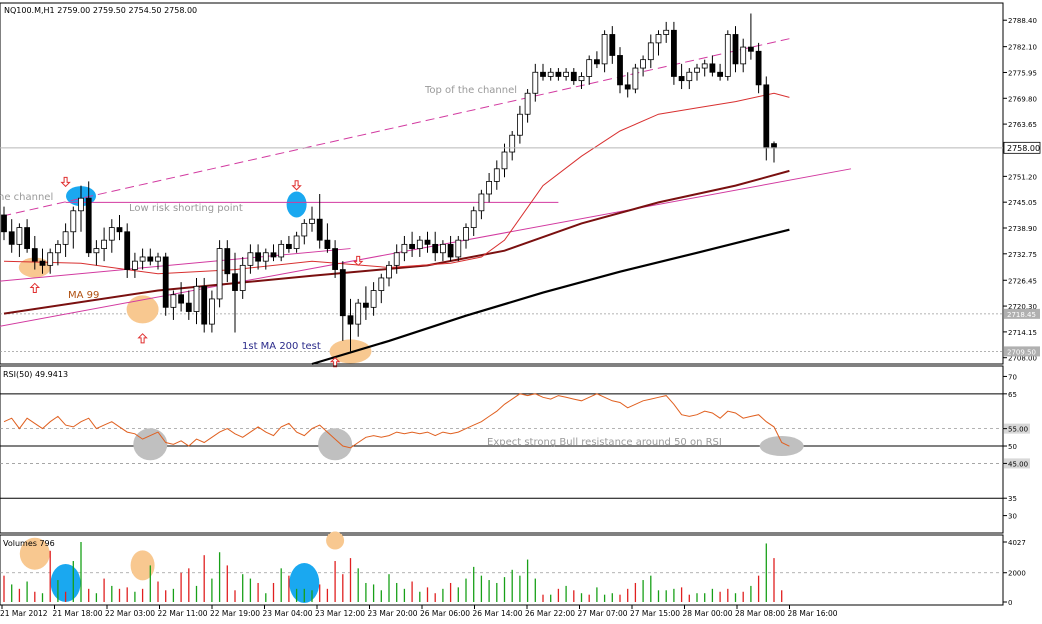  I want to click on time-tick-label: 23 Mar 20:00, so click(393, 613).